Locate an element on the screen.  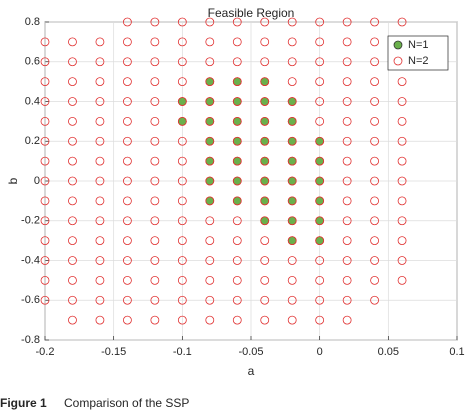
y-tick-label: -0.2 is located at coordinates (30, 221).